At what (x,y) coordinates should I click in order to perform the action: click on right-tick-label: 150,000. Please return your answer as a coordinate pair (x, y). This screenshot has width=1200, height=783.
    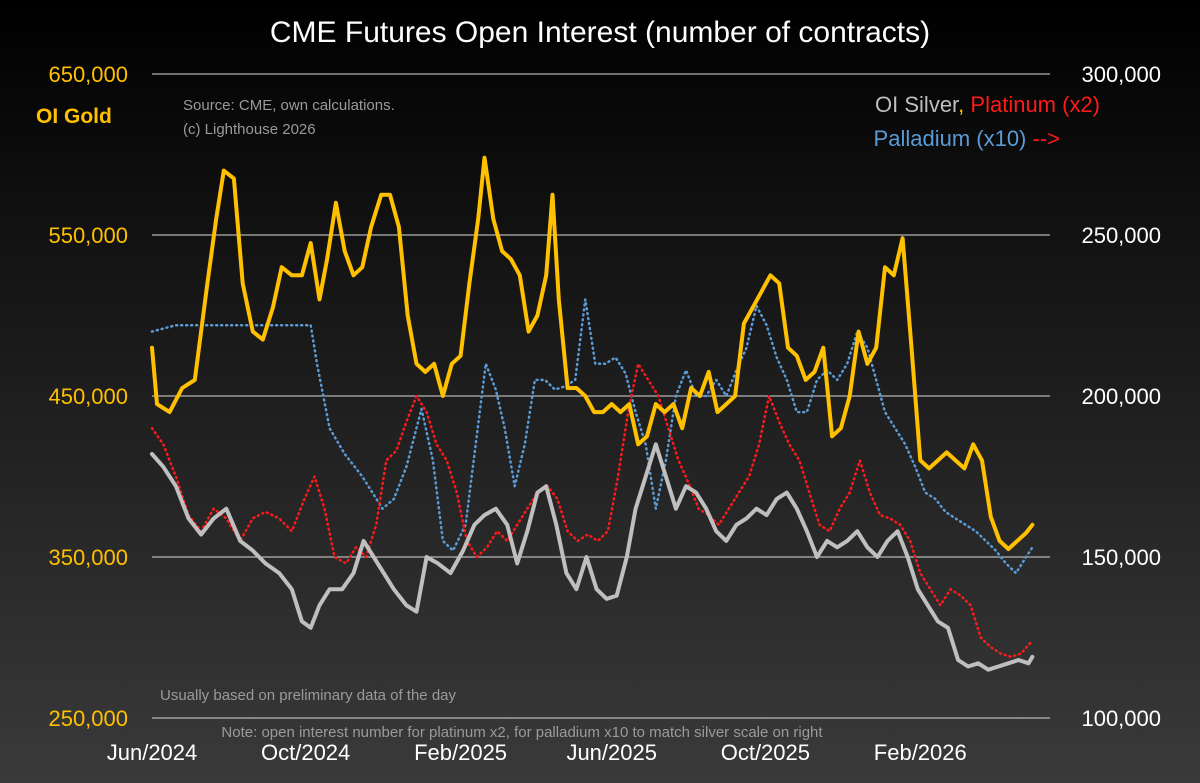
    Looking at the image, I should click on (1121, 557).